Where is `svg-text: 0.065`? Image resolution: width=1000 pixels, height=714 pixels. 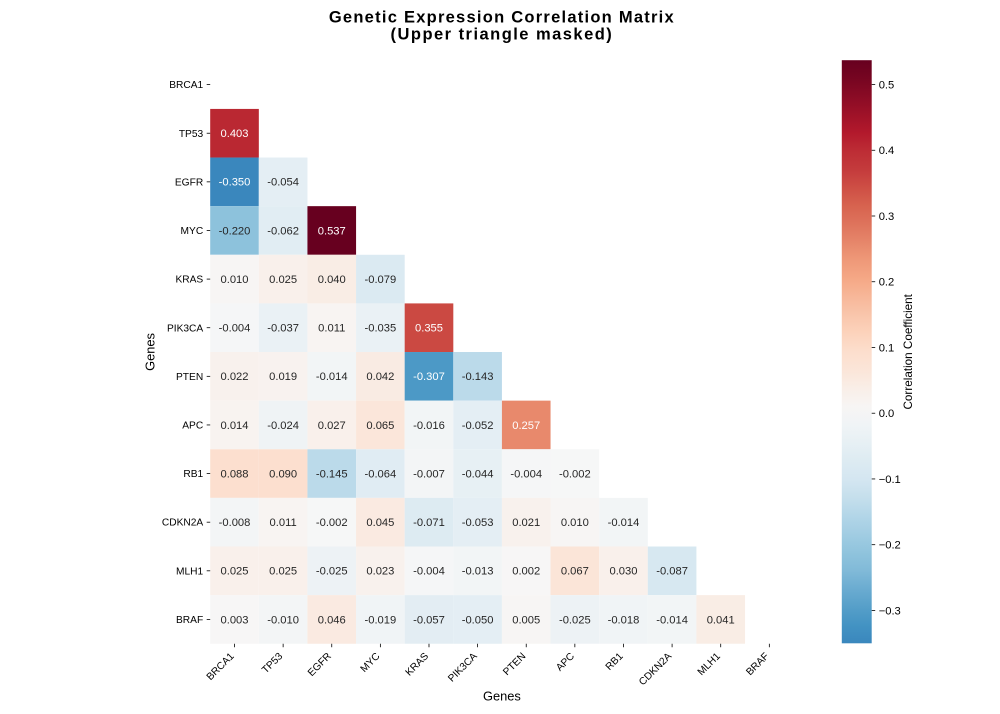 svg-text: 0.065 is located at coordinates (380, 426).